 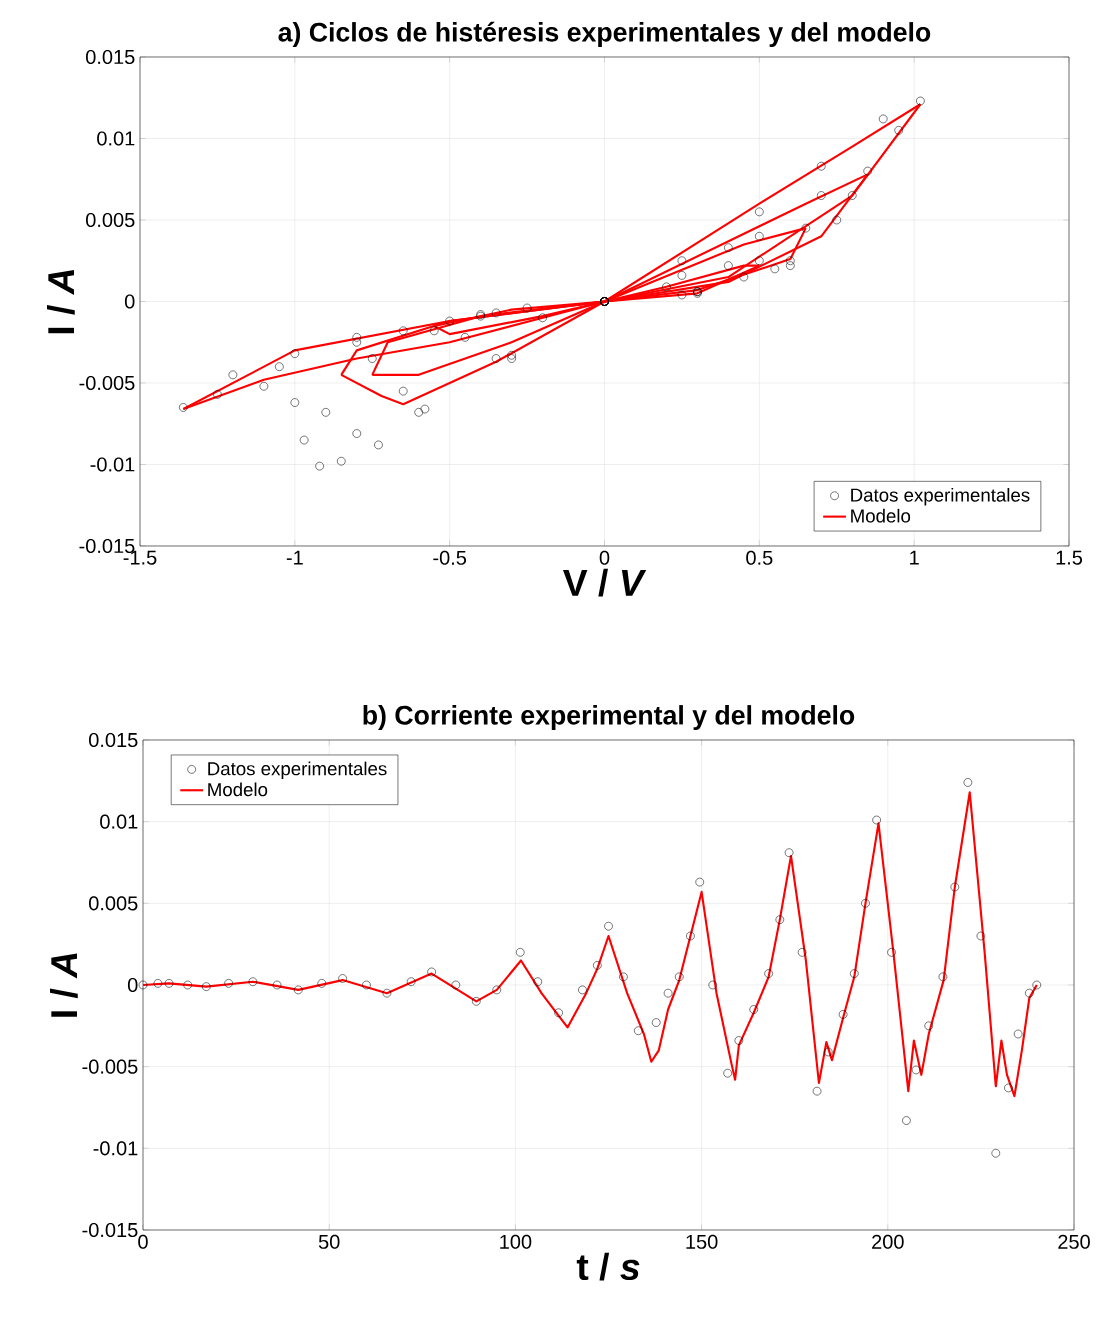 What do you see at coordinates (609, 717) in the screenshot?
I see `chart-title: b) Corriente experimental y del modelo` at bounding box center [609, 717].